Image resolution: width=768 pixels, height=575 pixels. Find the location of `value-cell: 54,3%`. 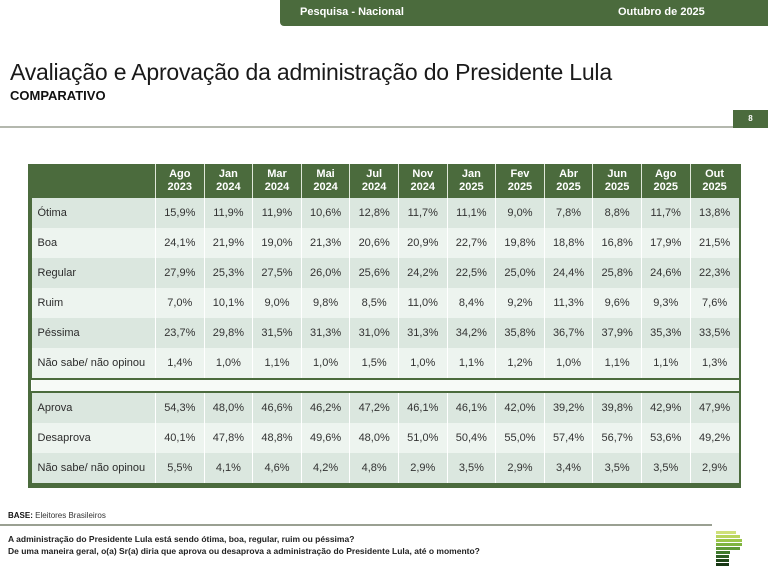

value-cell: 54,3% is located at coordinates (180, 407).